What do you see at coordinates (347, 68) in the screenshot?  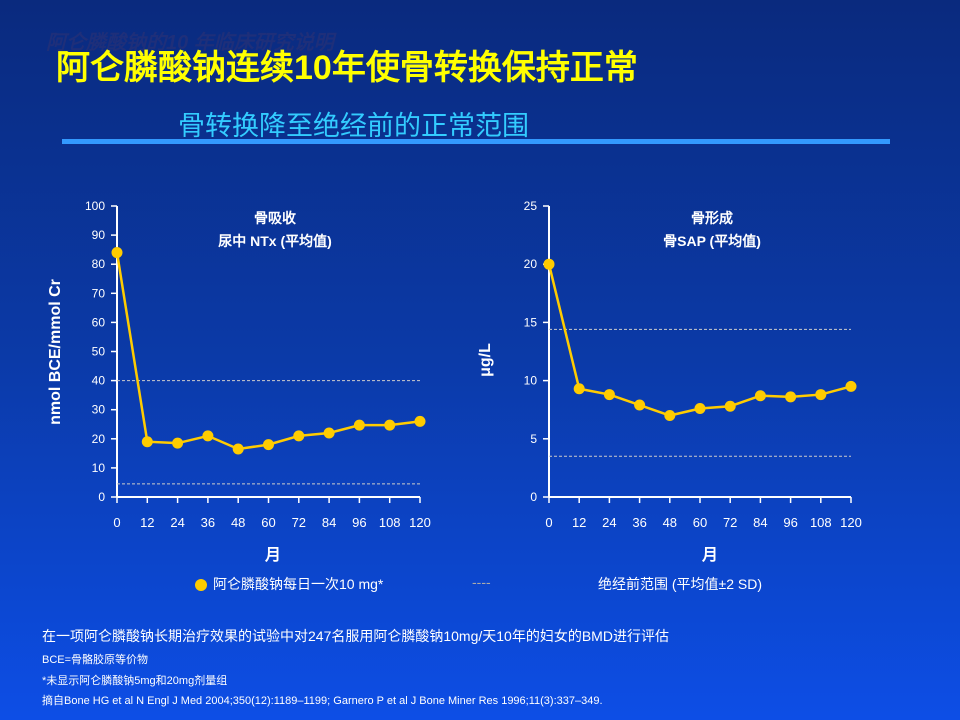 I see `slide-title: 阿仑膦酸钠连续10年使骨转换保持正常` at bounding box center [347, 68].